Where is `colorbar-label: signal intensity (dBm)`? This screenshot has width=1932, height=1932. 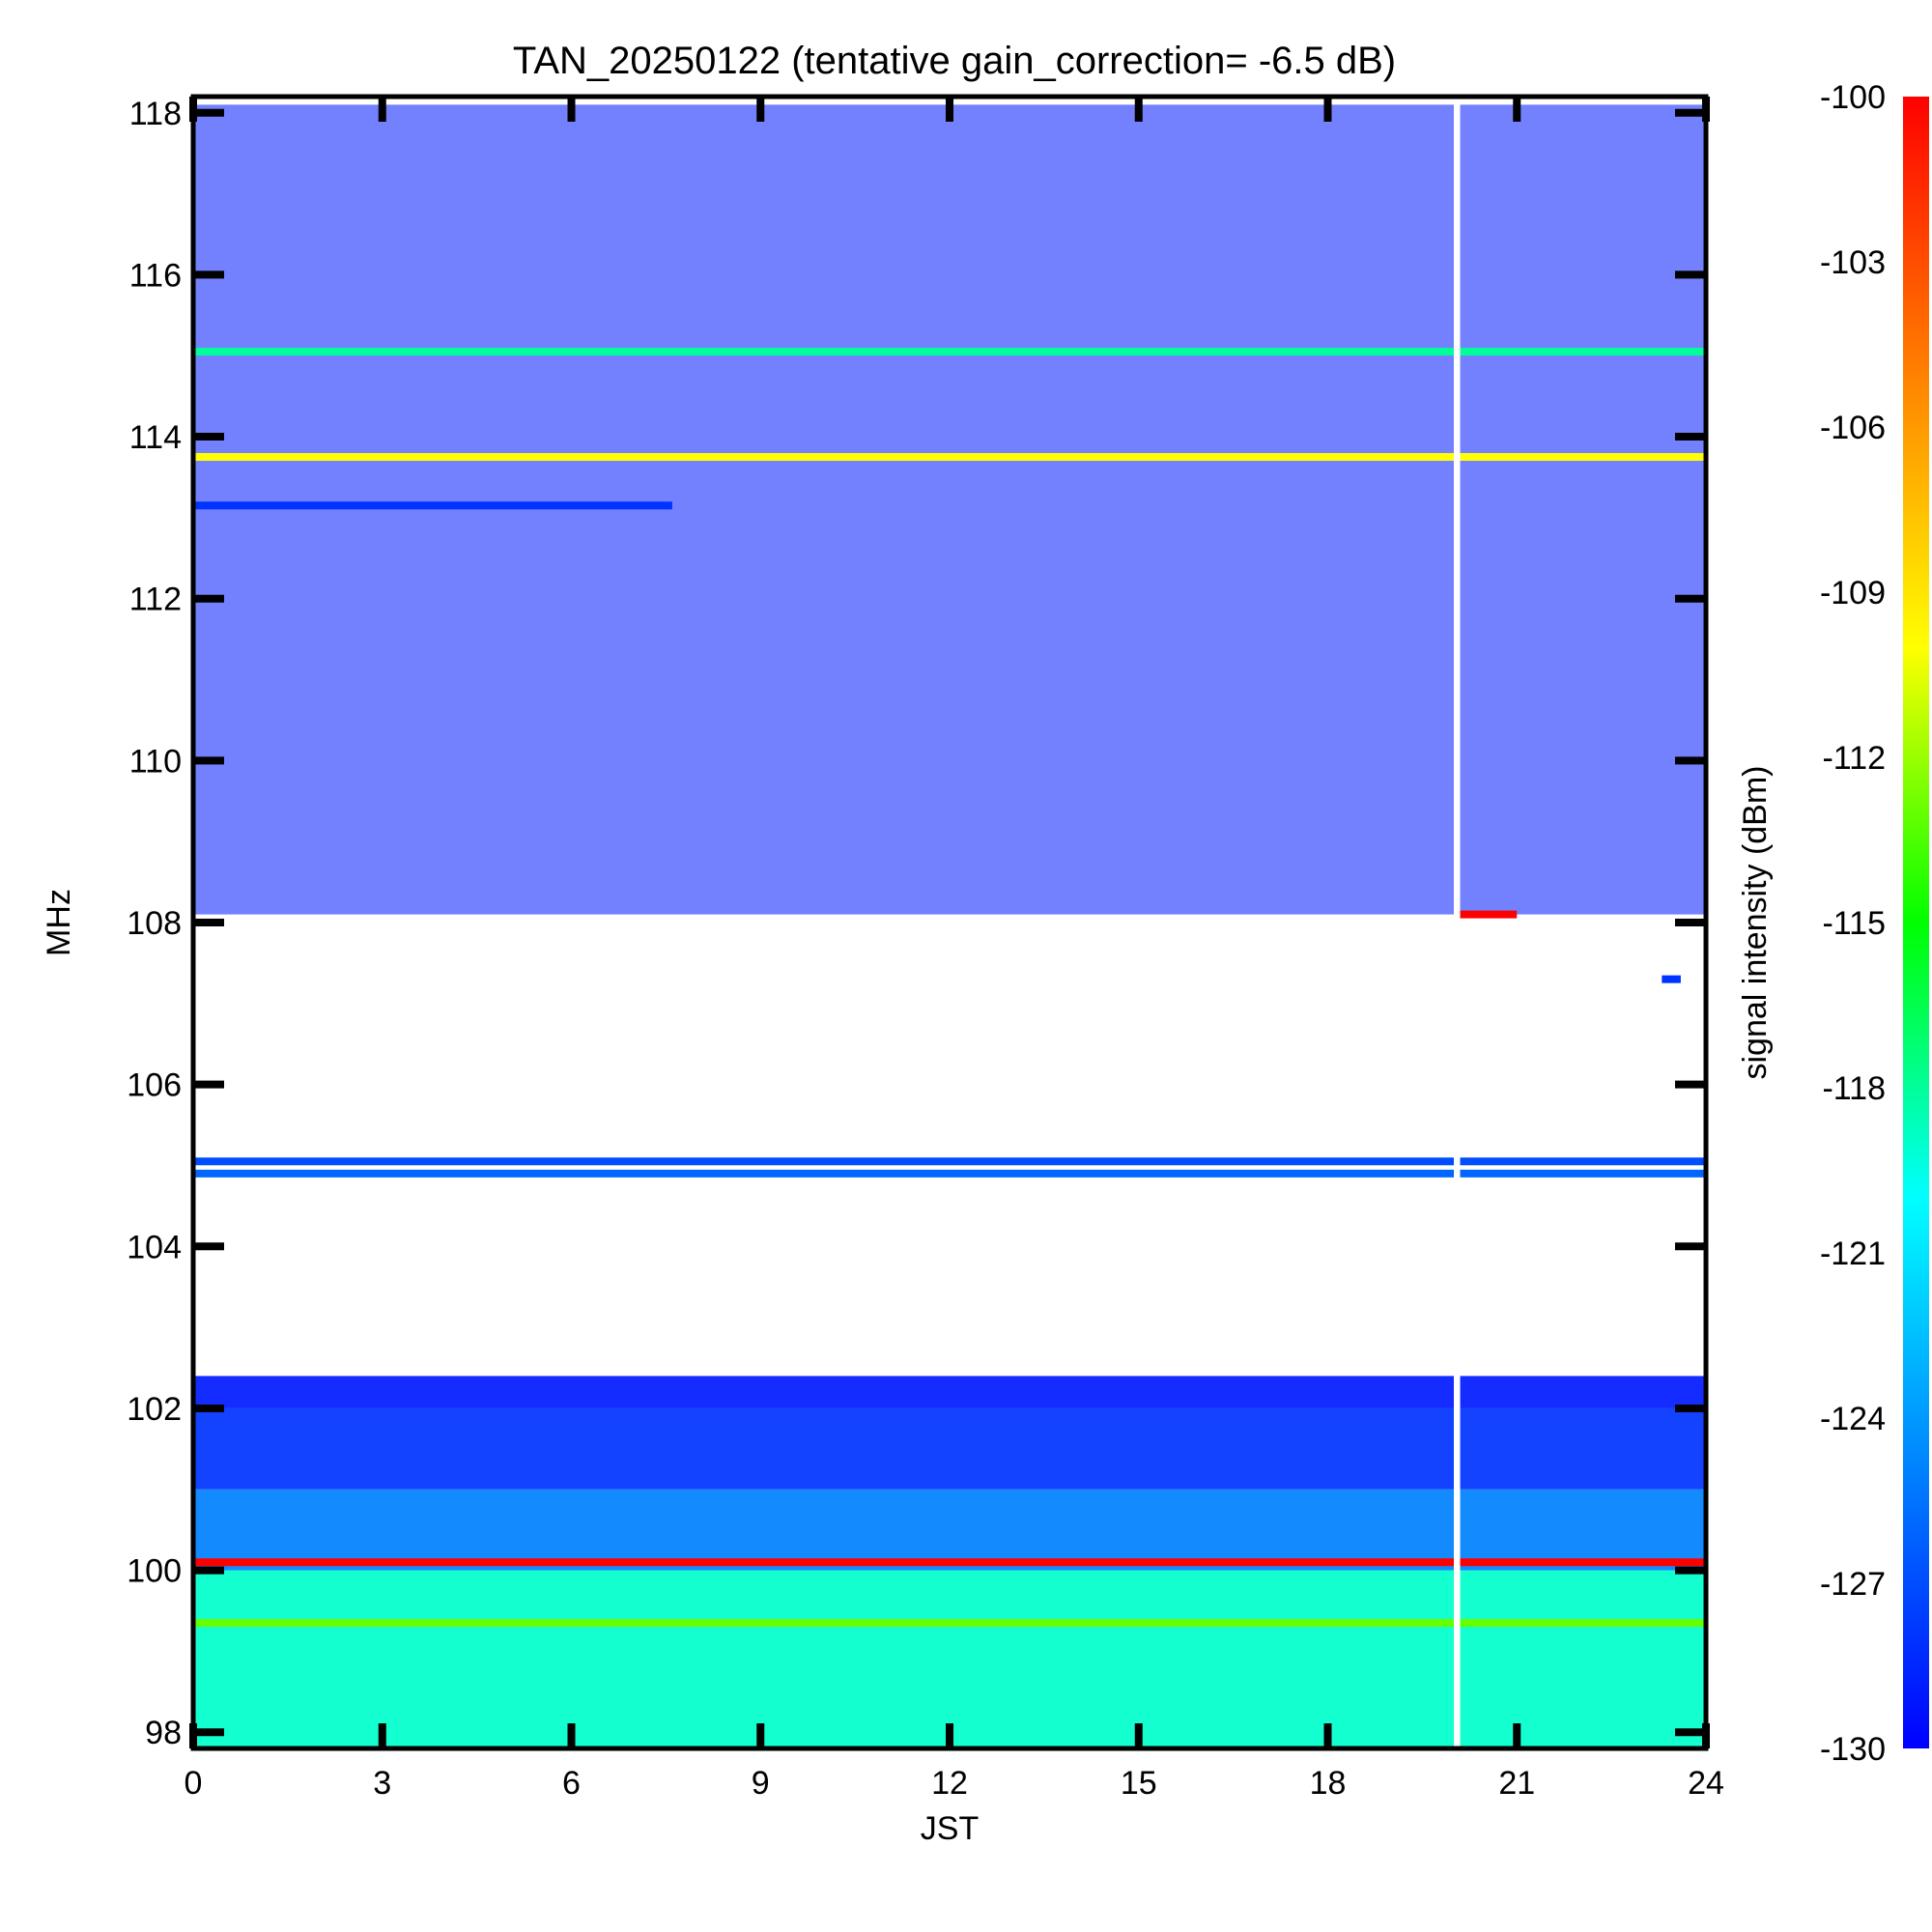
colorbar-label: signal intensity (dBm) is located at coordinates (1755, 922).